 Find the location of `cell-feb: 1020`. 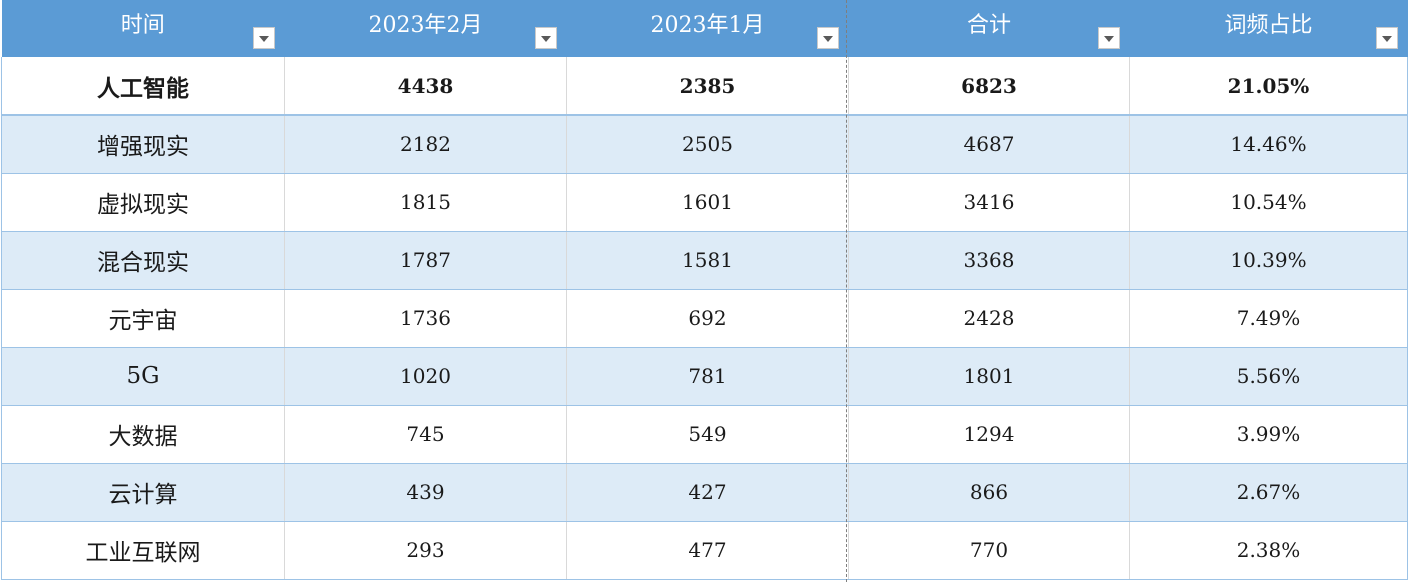

cell-feb: 1020 is located at coordinates (425, 376).